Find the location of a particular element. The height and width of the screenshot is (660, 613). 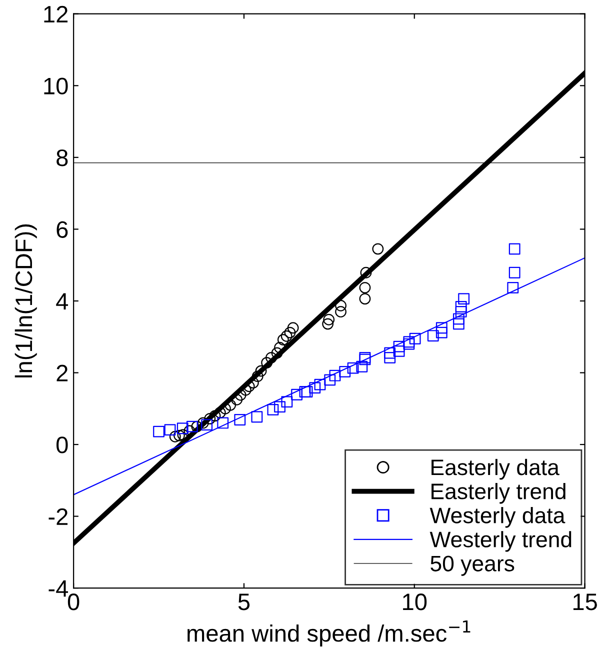

y-tick-label: 8 is located at coordinates (62, 157).